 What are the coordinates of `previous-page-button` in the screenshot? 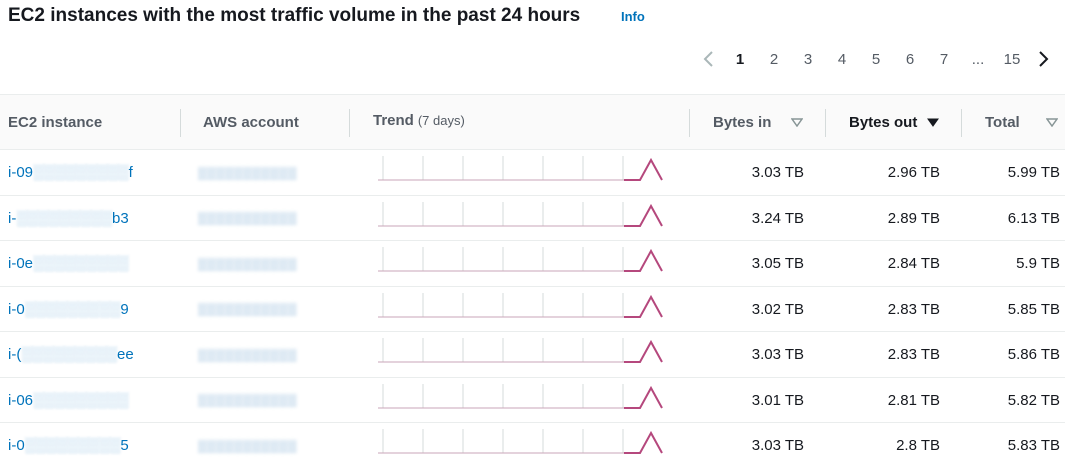 It's located at (708, 59).